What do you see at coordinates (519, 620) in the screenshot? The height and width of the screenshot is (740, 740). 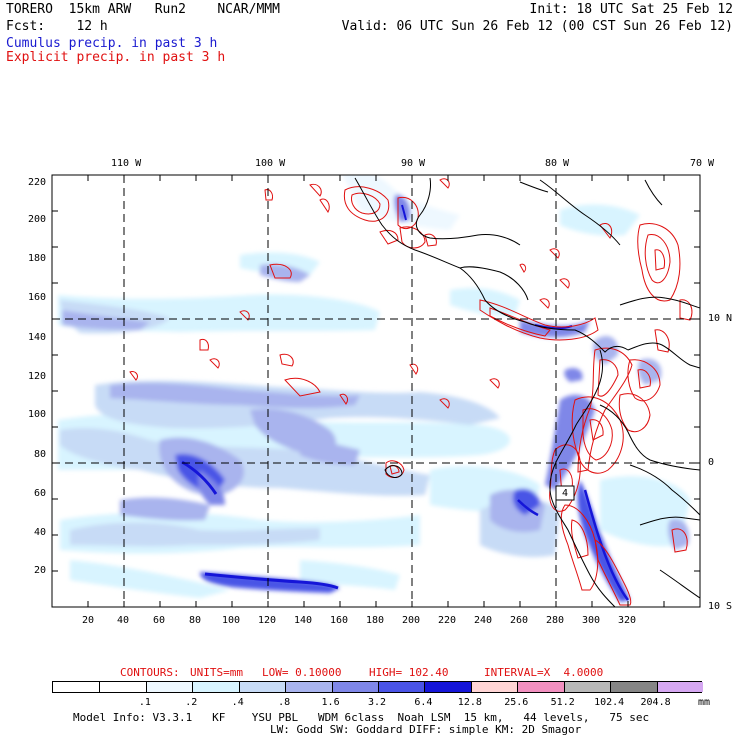 I see `x-tick-label: 260` at bounding box center [519, 620].